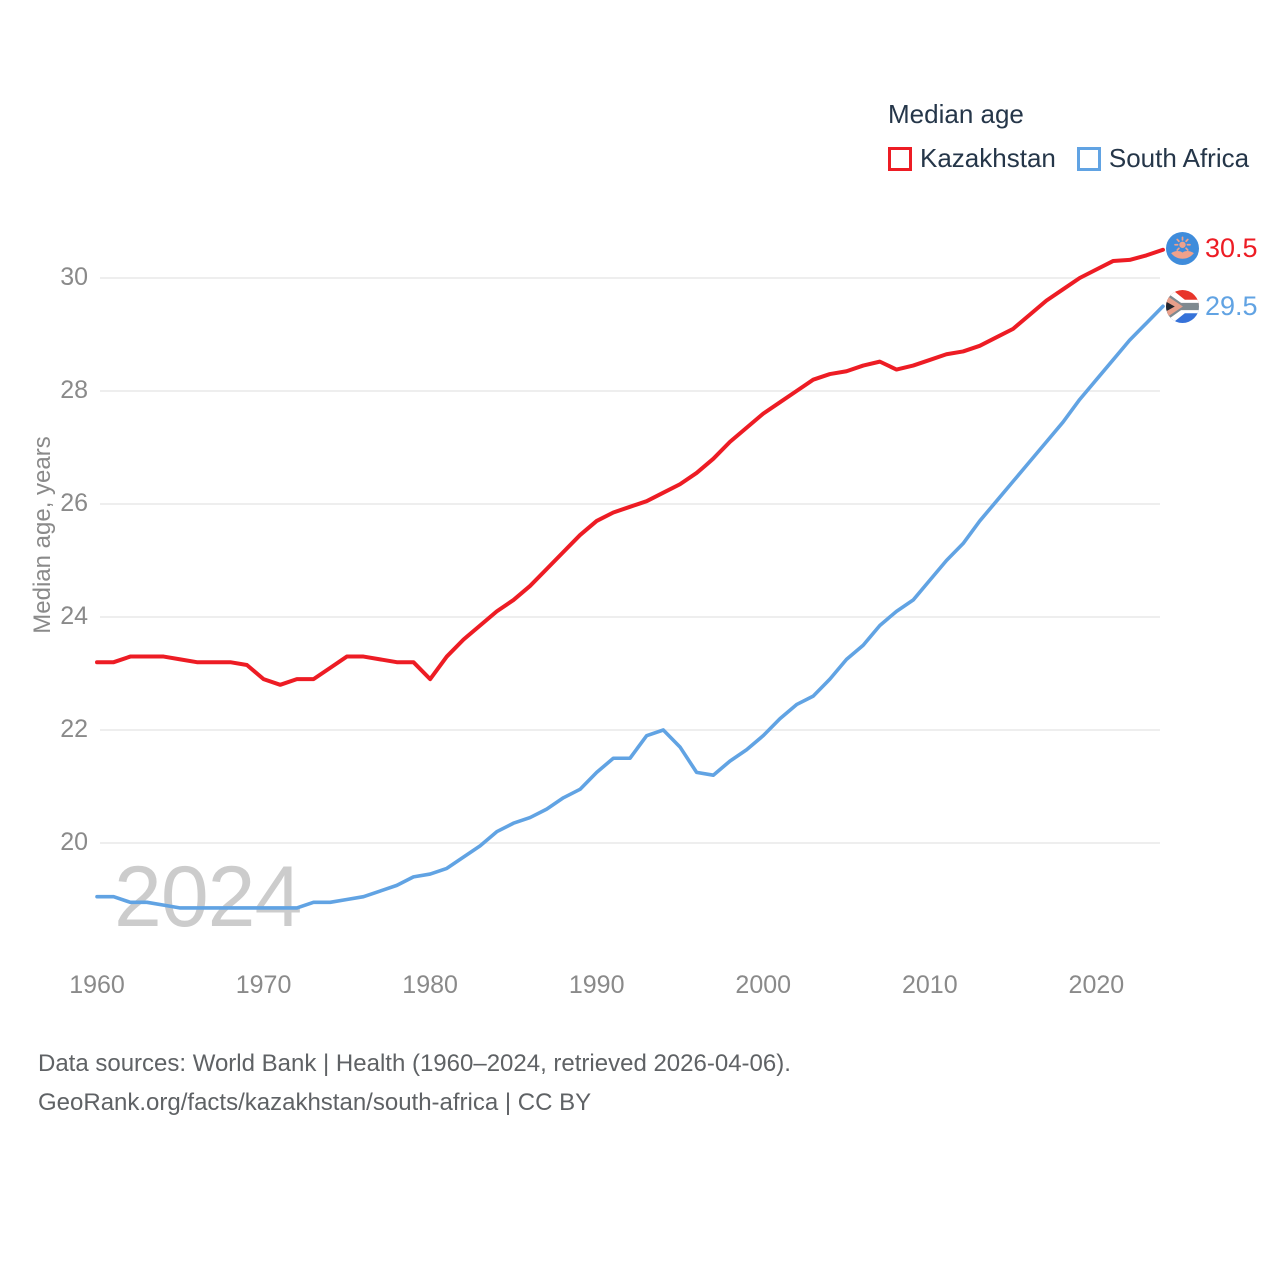  Describe the element at coordinates (74, 277) in the screenshot. I see `y-tick-label: 30` at that location.